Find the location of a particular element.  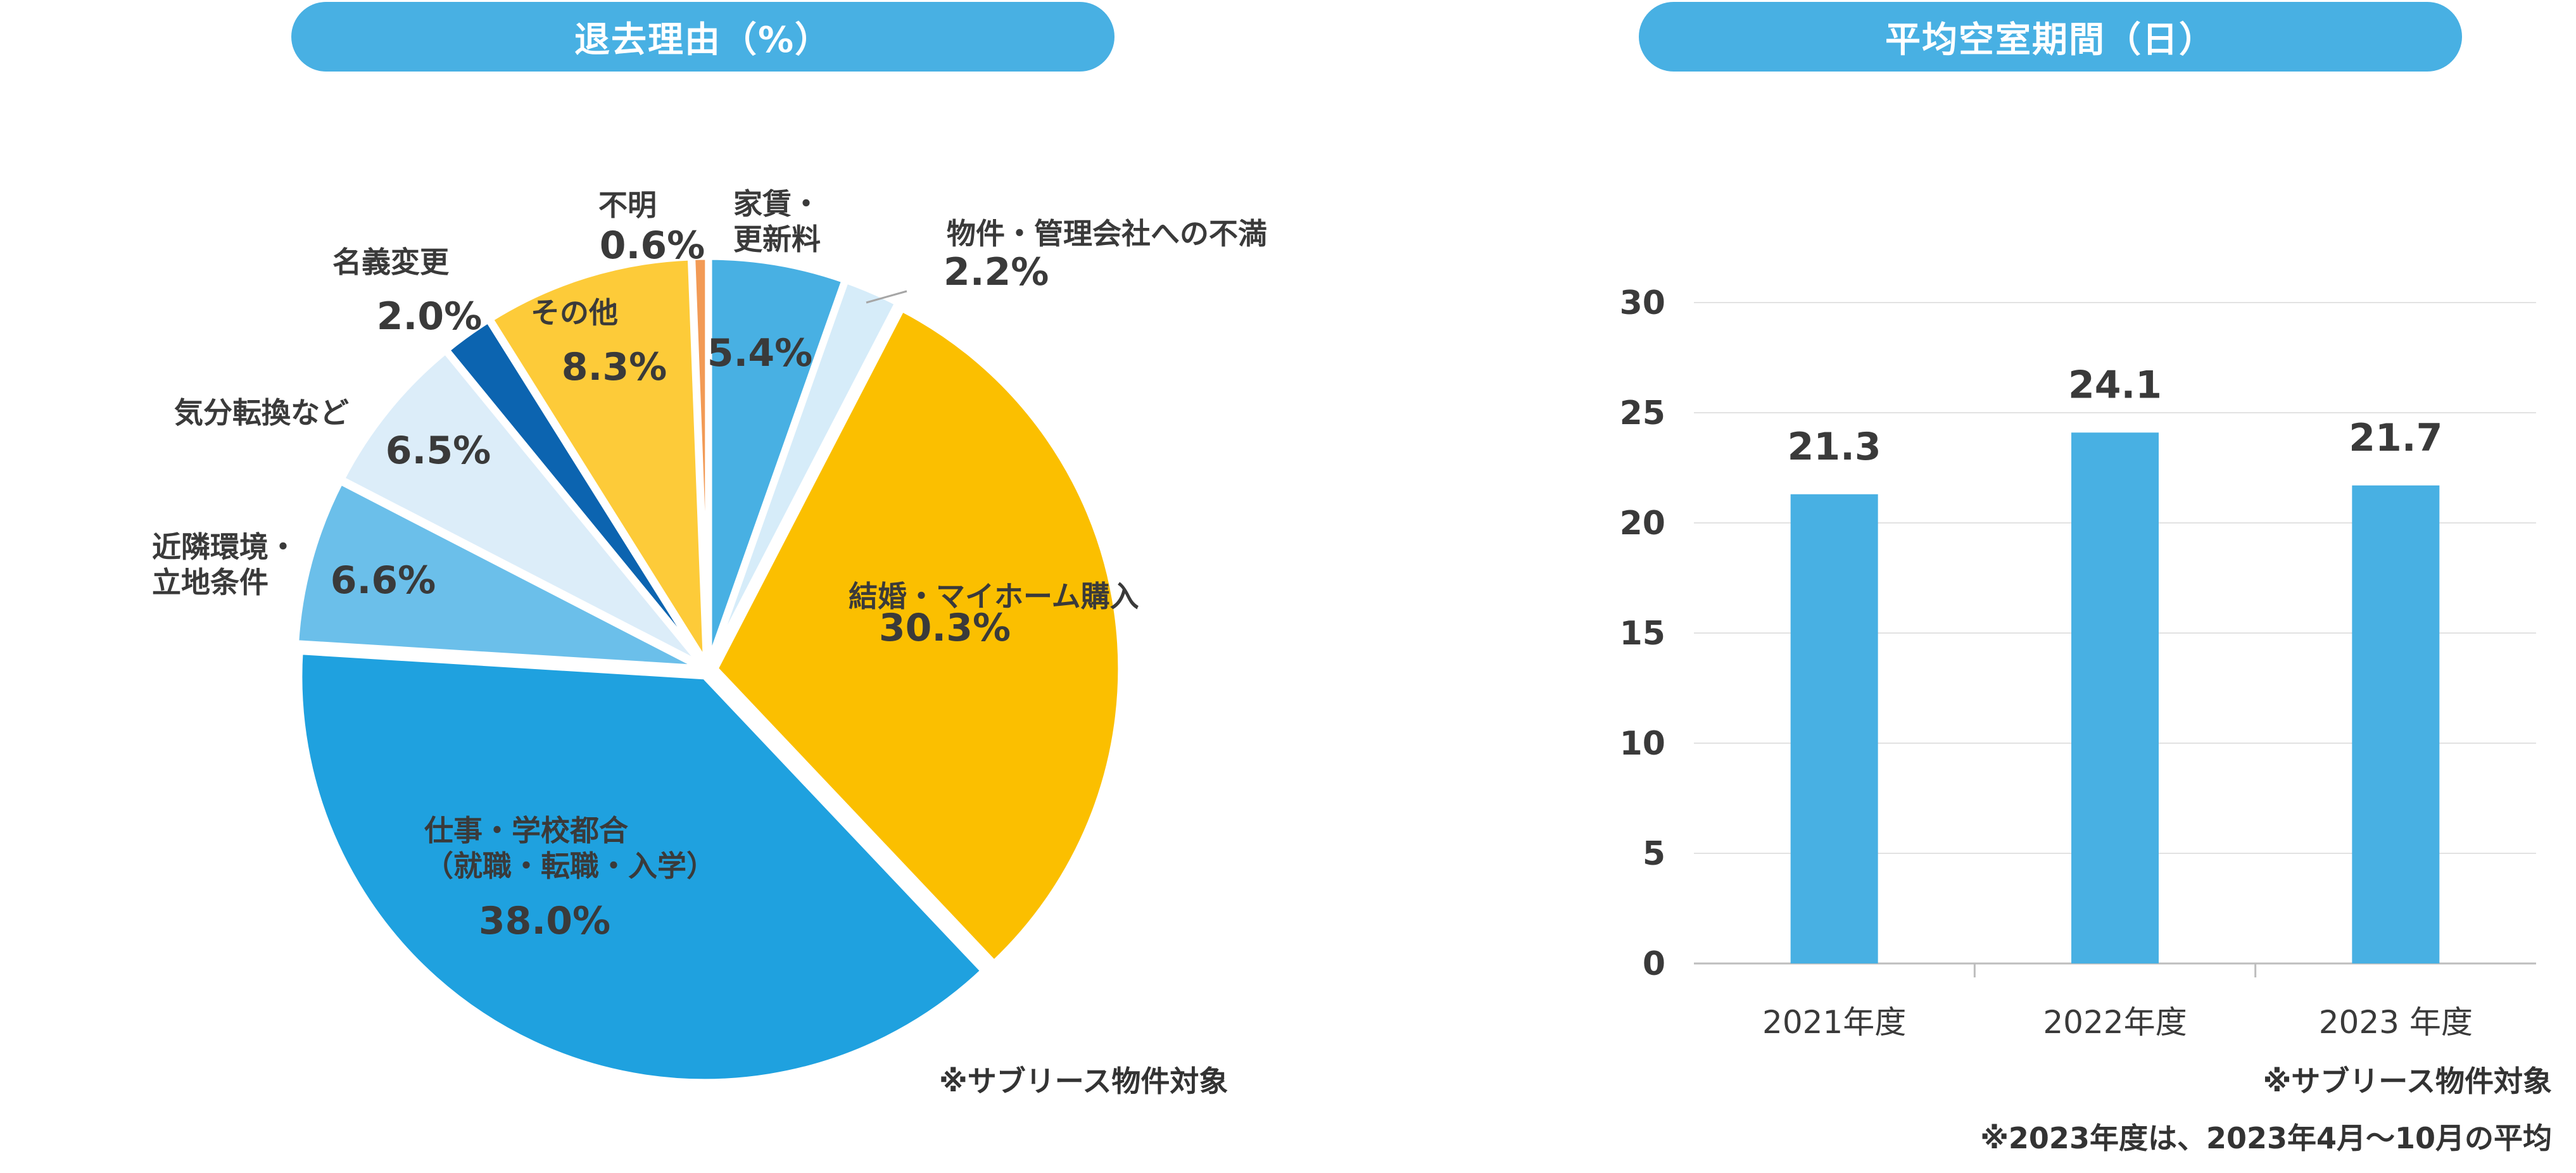

slice-label: その他 is located at coordinates (574, 313).